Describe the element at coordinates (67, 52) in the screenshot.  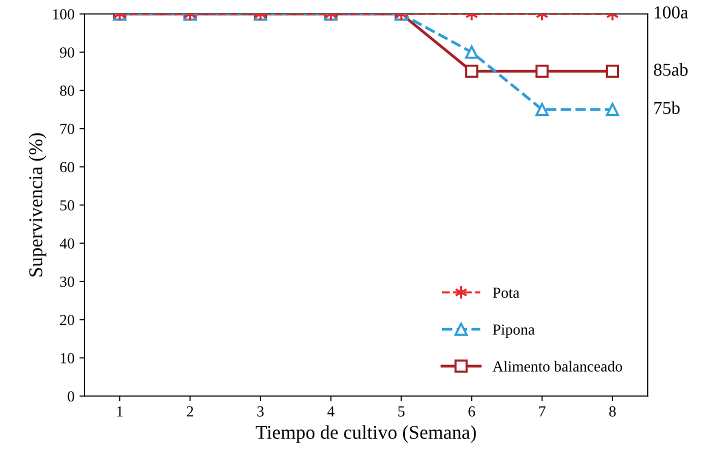
I see `y-tick-label: 90` at that location.